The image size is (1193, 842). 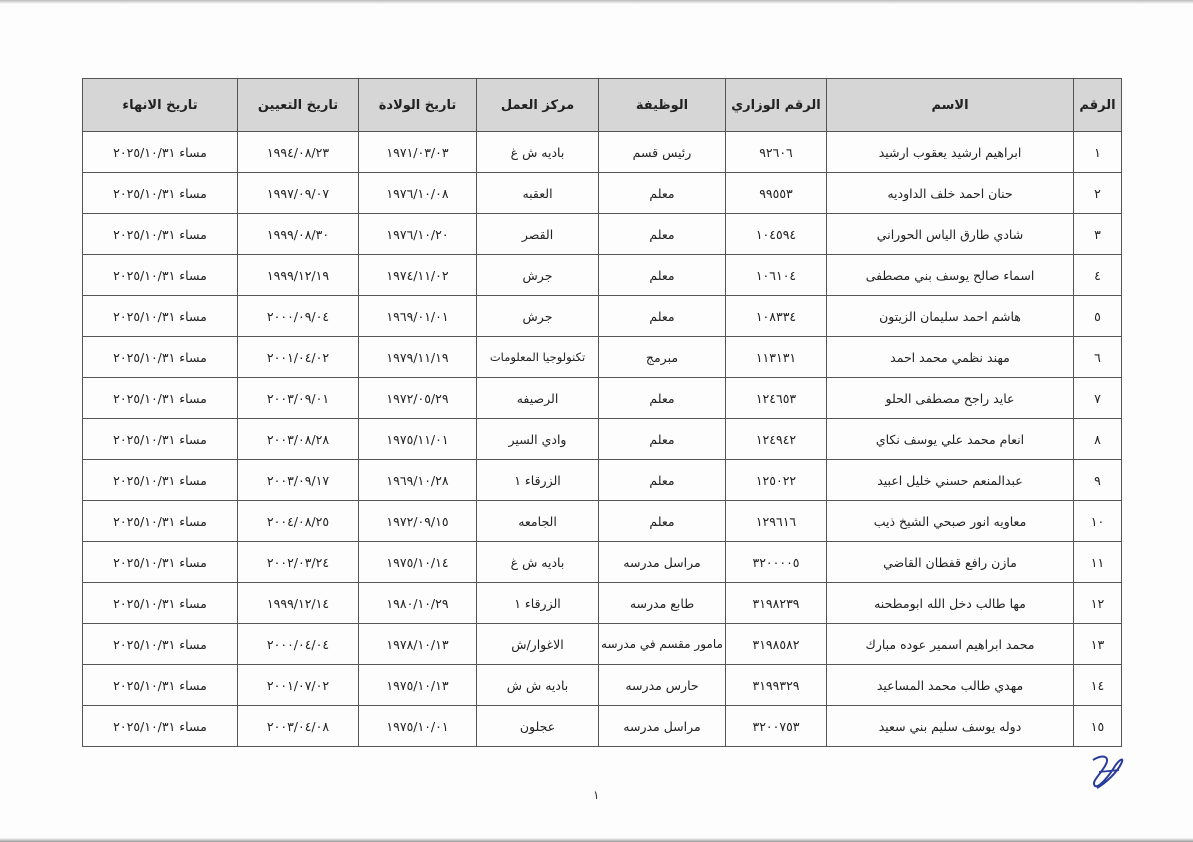 I want to click on birth-date: ١٩٧٩/١١/١٩, so click(x=417, y=357).